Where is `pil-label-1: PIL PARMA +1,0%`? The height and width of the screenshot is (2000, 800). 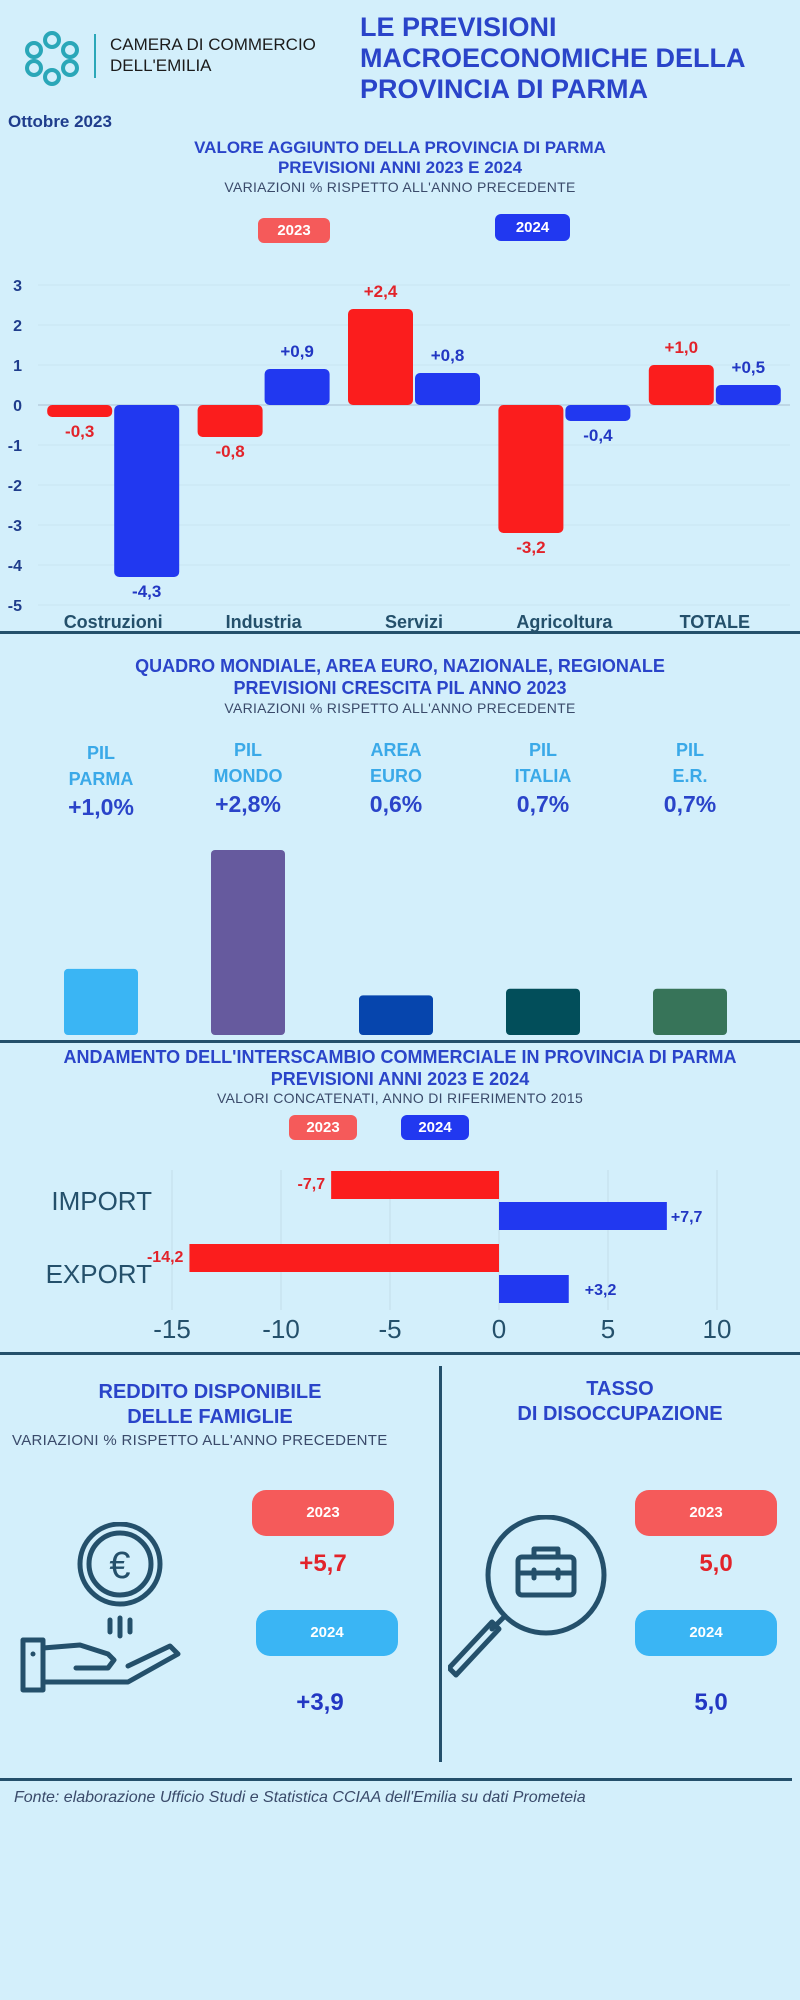 pil-label-1: PIL PARMA +1,0% is located at coordinates (101, 781).